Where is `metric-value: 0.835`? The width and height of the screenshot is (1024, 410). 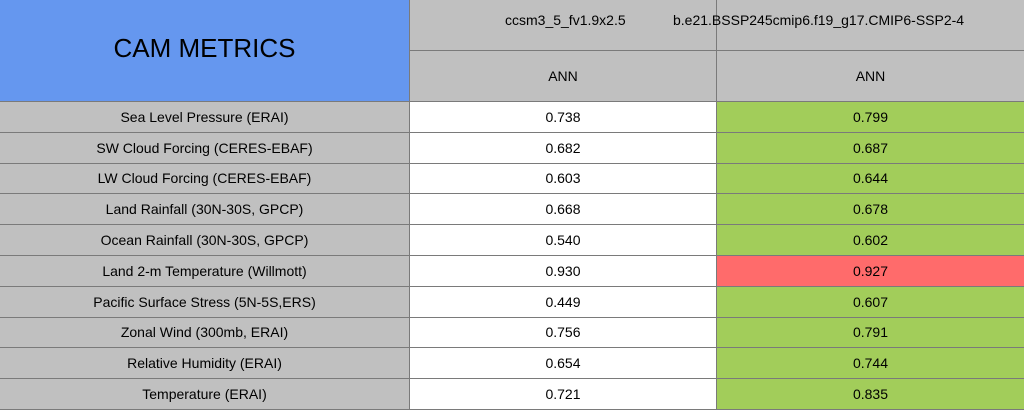
metric-value: 0.835 is located at coordinates (870, 394).